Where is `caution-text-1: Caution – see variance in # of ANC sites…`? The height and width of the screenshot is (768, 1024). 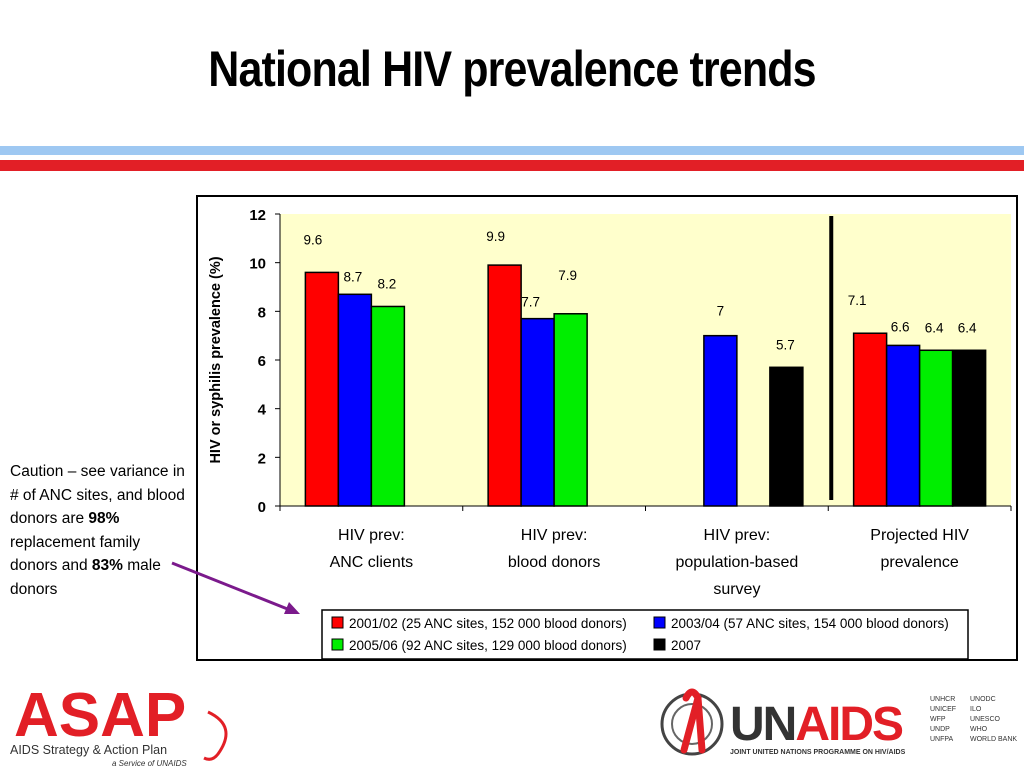 caution-text-1: Caution – see variance in # of ANC sites… is located at coordinates (97, 495).